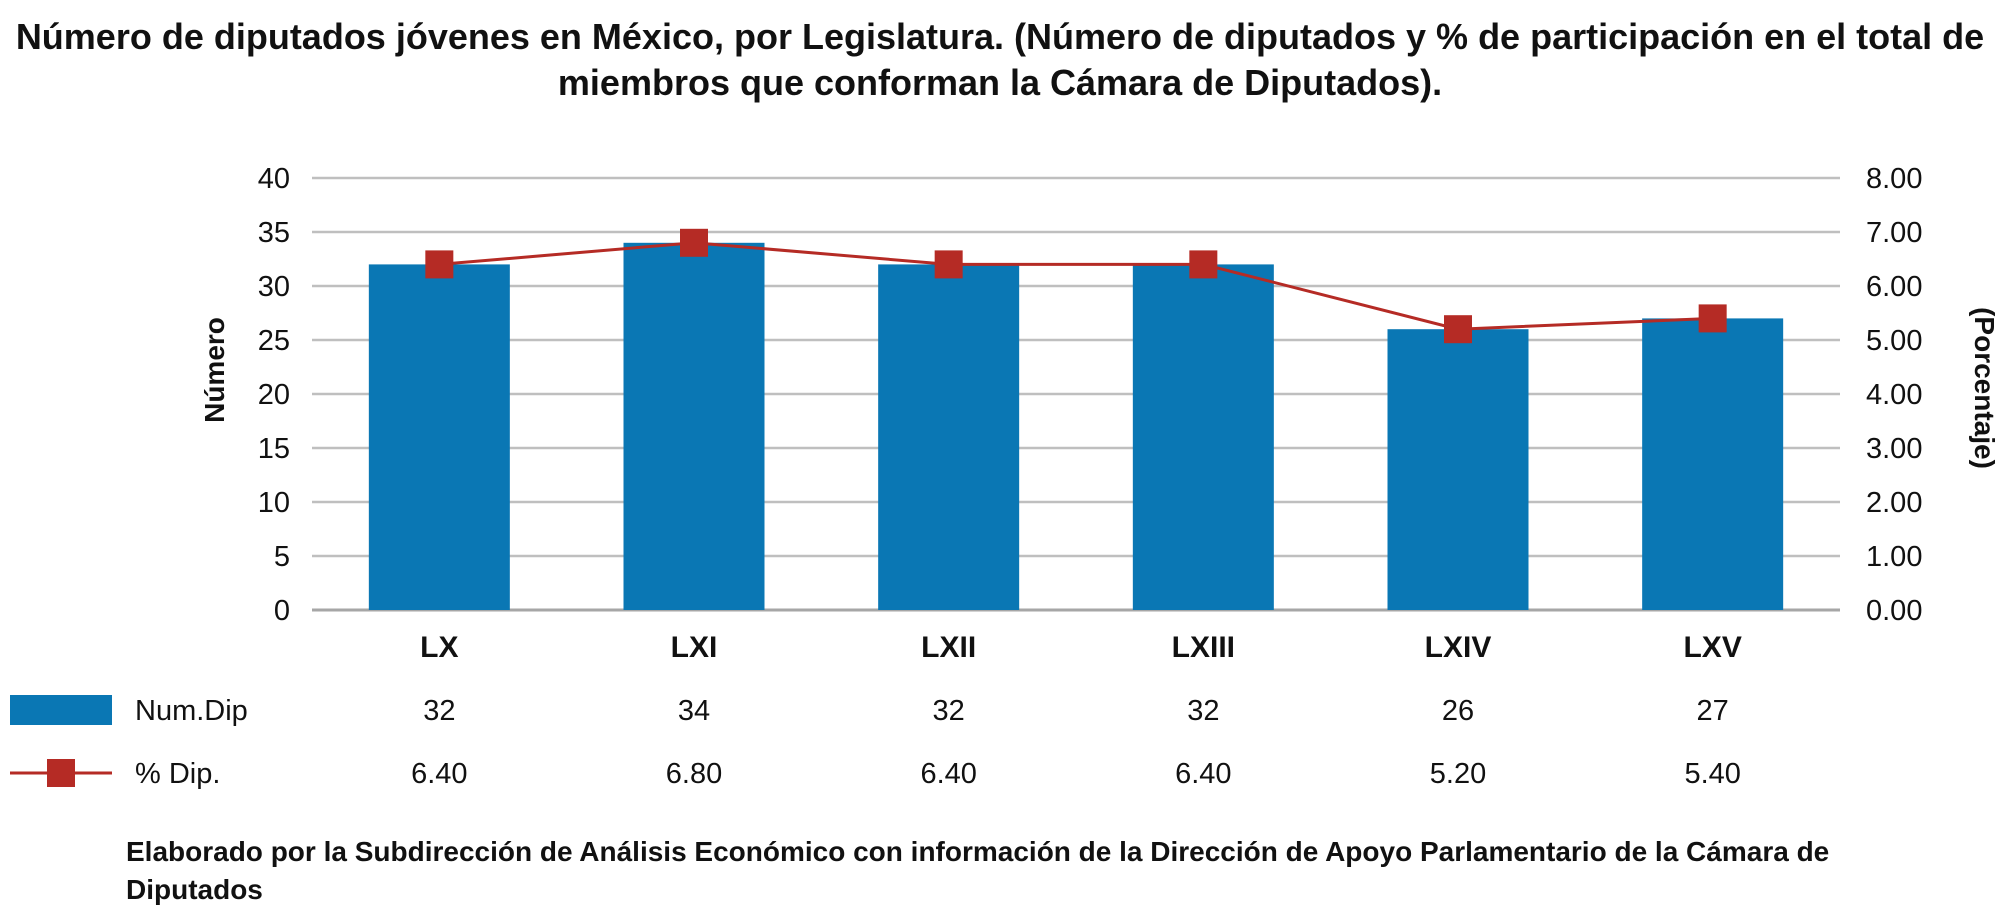 This screenshot has width=2000, height=909. I want to click on y2-tick-label: 8.00, so click(1894, 179).